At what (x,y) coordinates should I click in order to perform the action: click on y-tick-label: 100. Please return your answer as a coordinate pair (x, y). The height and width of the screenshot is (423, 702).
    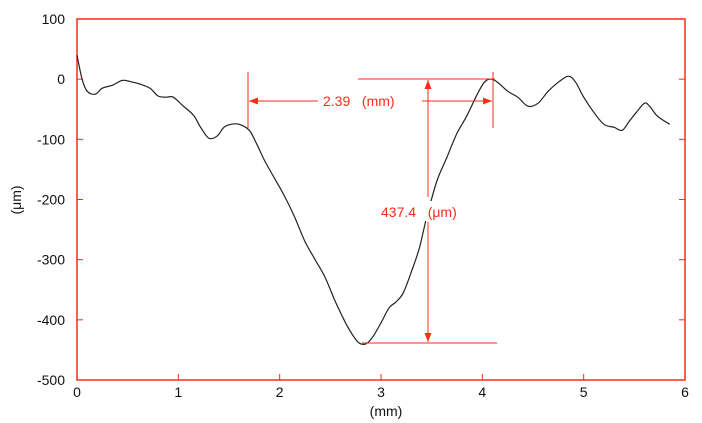
    Looking at the image, I should click on (54, 19).